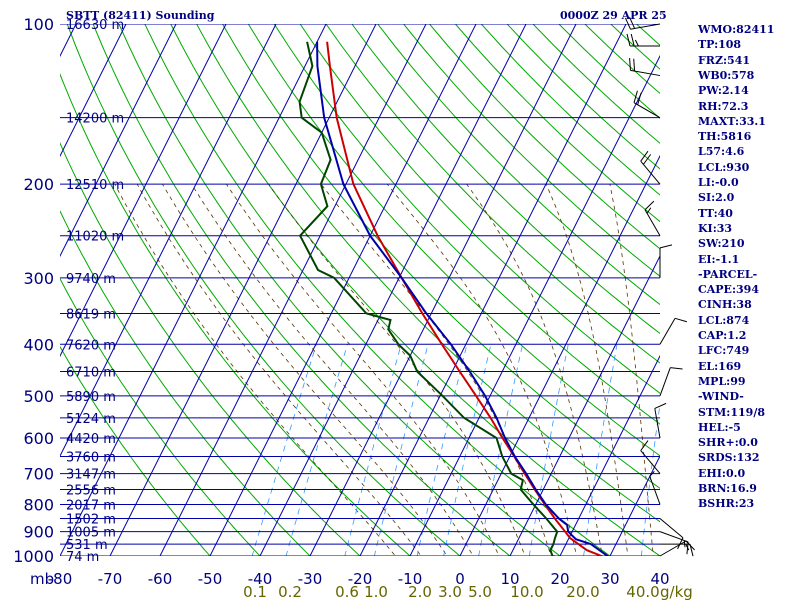  I want to click on x-unit-label: mb, so click(42, 579).